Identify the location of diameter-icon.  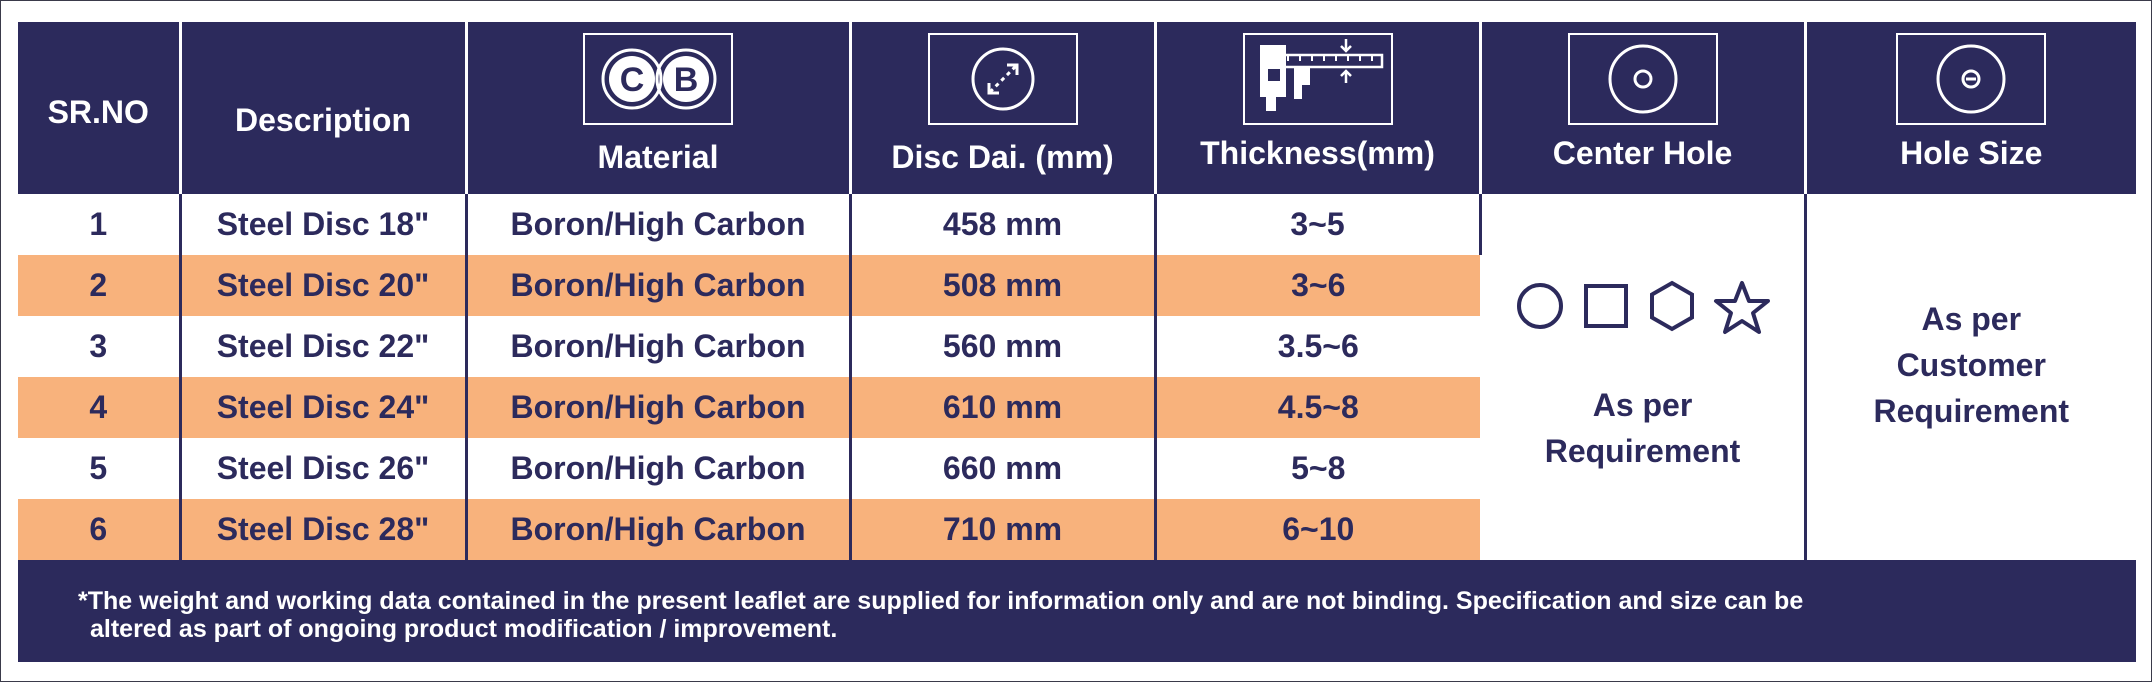
(1002, 79).